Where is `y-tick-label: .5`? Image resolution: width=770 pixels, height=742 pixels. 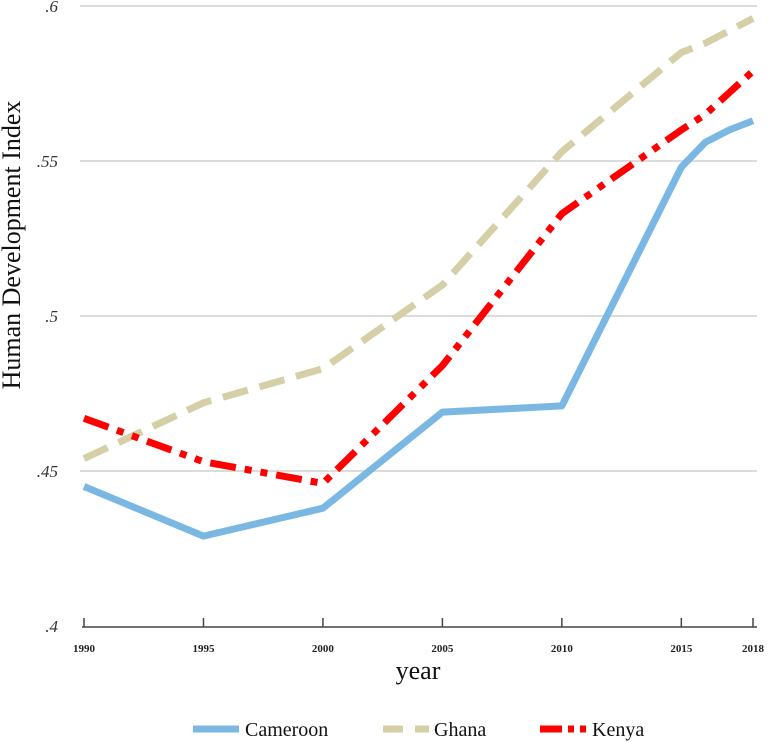
y-tick-label: .5 is located at coordinates (51, 316).